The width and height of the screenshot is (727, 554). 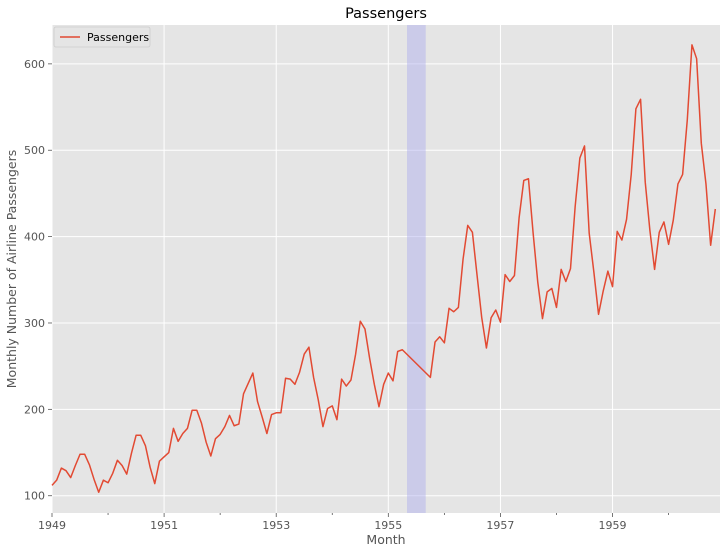 I want to click on y-axis-ticks: 100 200 300 400 500 600, so click(x=38, y=280).